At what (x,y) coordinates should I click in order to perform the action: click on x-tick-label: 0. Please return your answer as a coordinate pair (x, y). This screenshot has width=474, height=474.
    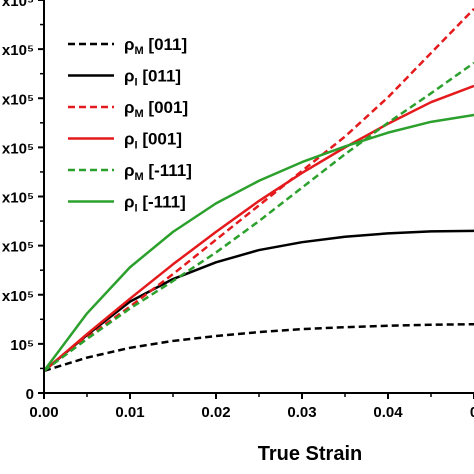
    Looking at the image, I should click on (472, 412).